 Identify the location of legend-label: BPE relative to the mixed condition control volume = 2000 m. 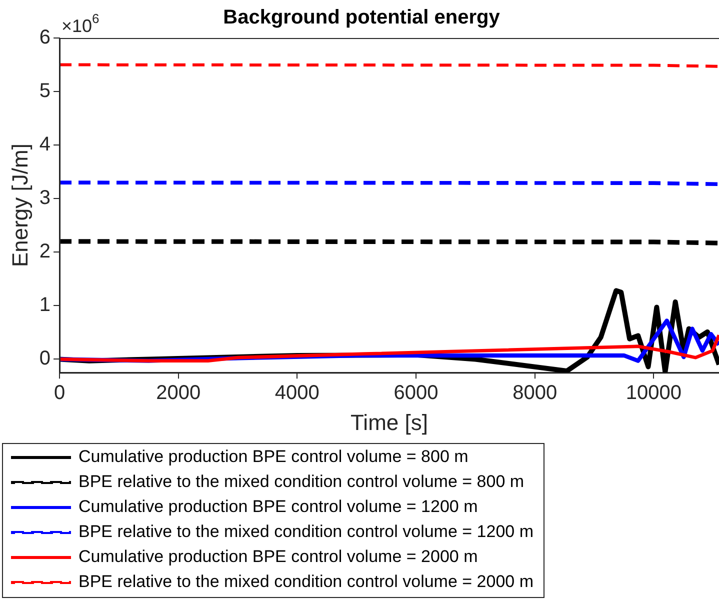
(306, 582).